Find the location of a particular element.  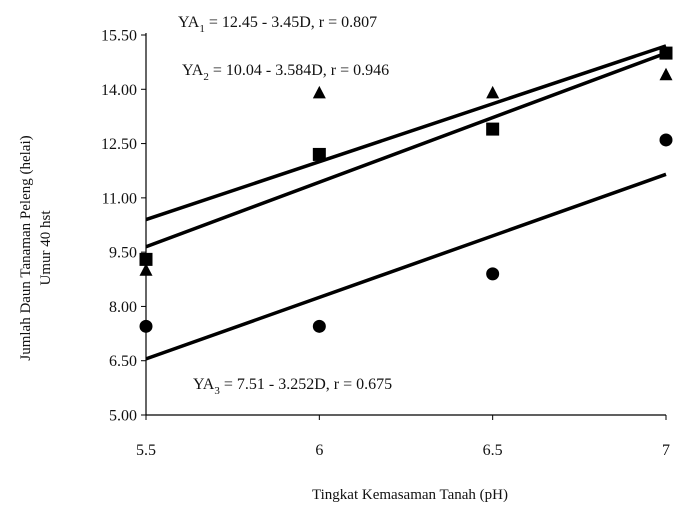

x-axis-title: Tingkat Kemasaman Tanah (pH) is located at coordinates (410, 495).